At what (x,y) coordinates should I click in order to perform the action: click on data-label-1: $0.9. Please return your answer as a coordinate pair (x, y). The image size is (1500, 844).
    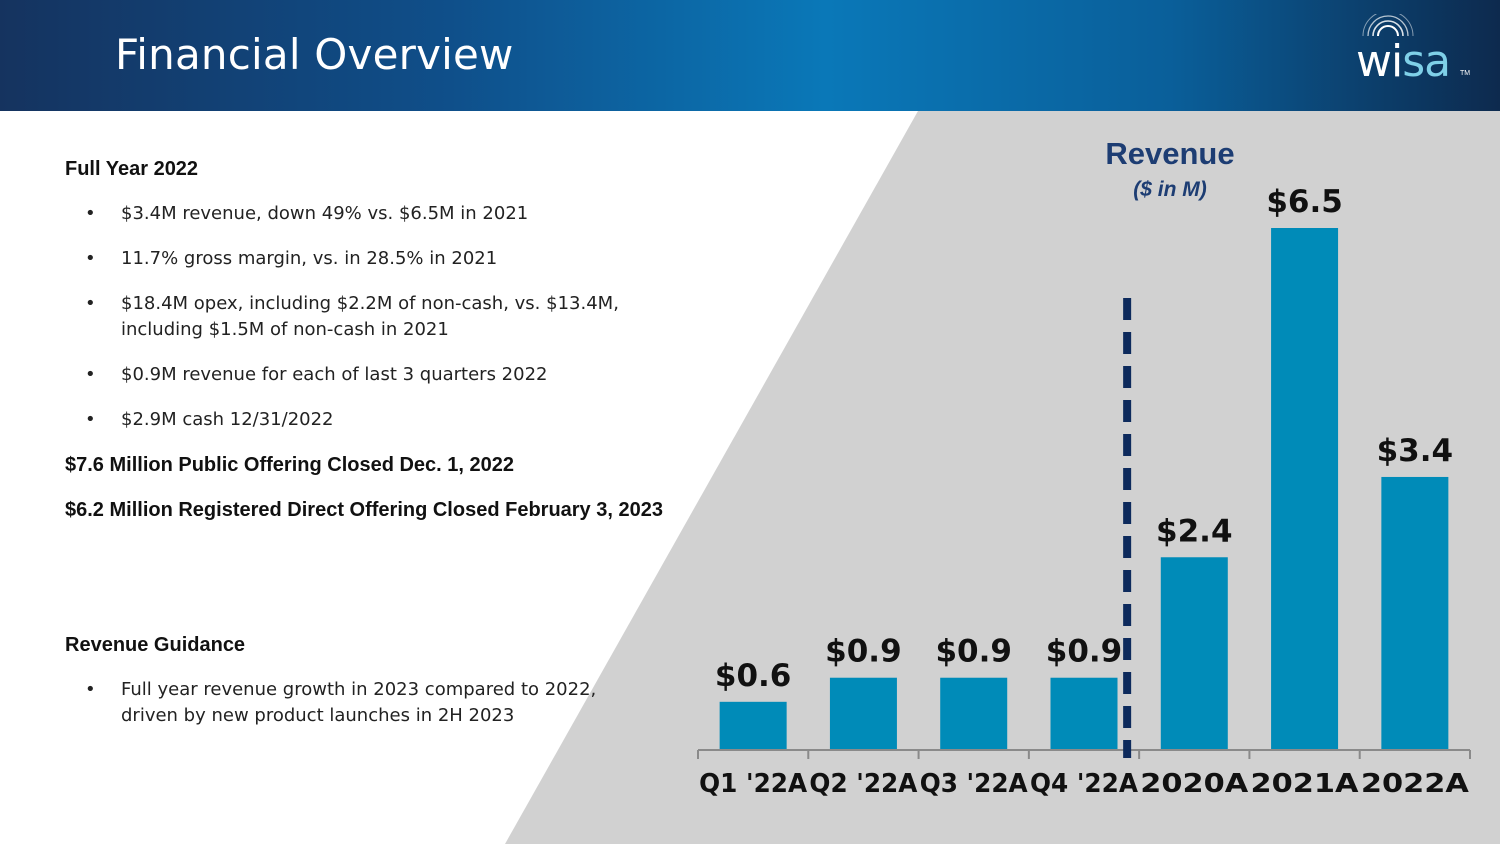
    Looking at the image, I should click on (863, 652).